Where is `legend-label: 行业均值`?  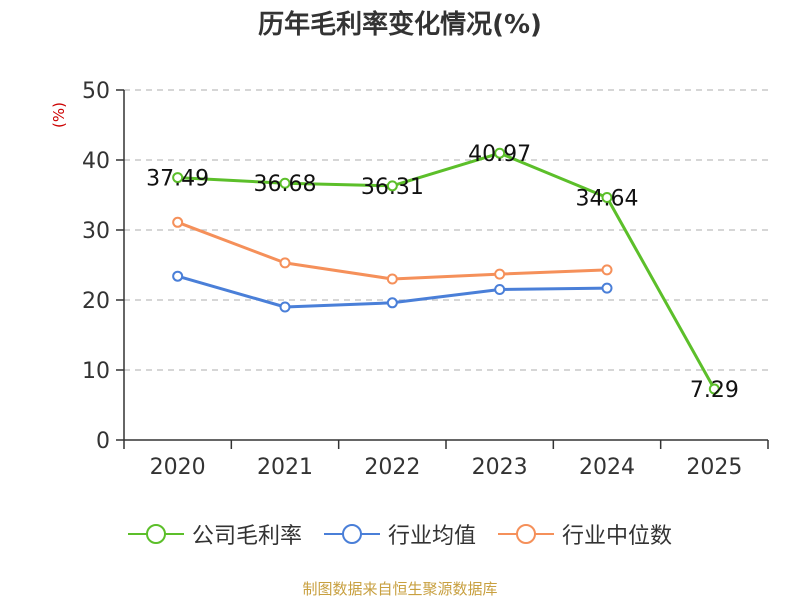 legend-label: 行业均值 is located at coordinates (431, 536).